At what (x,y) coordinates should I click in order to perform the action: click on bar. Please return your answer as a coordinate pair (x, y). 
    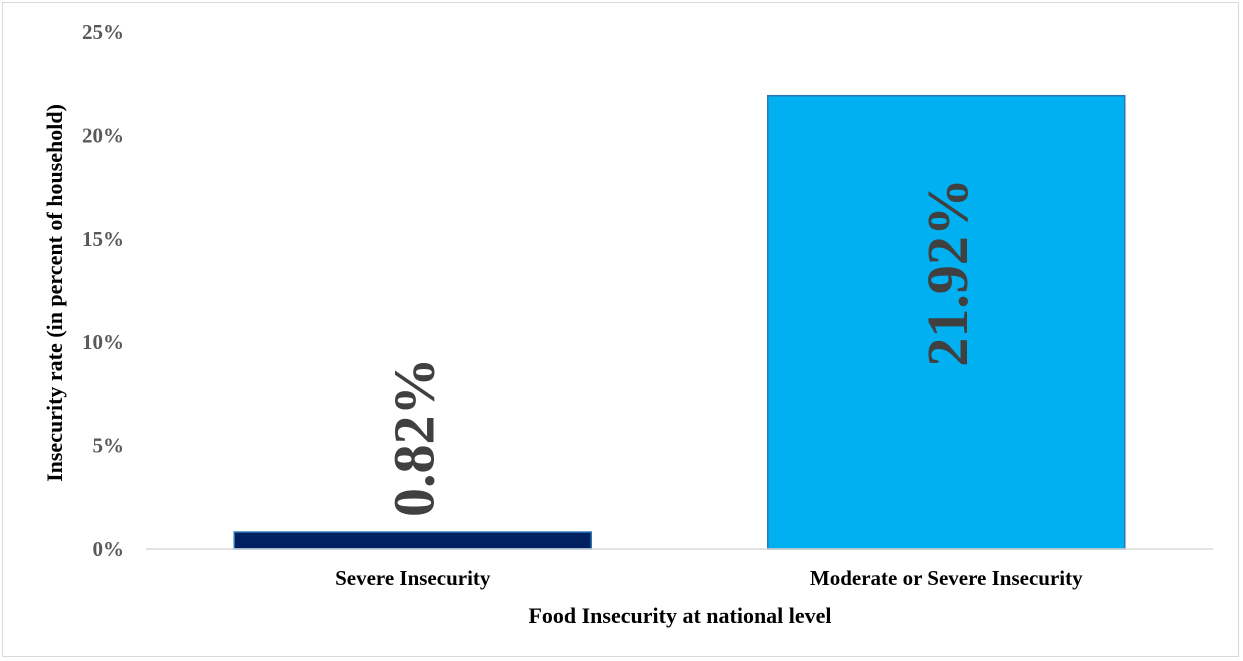
    Looking at the image, I should click on (412, 540).